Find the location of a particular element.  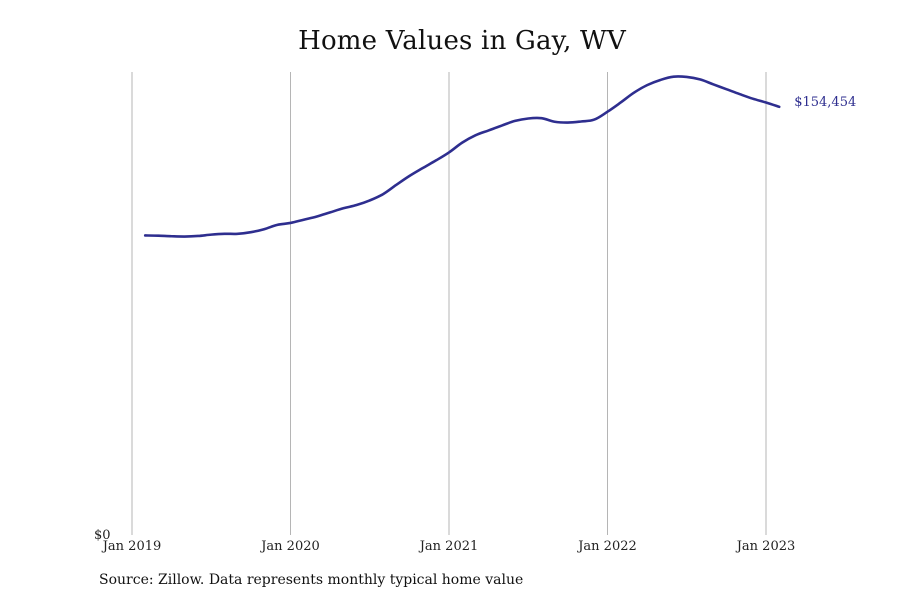

y-tick-label: $0 is located at coordinates (102, 535).